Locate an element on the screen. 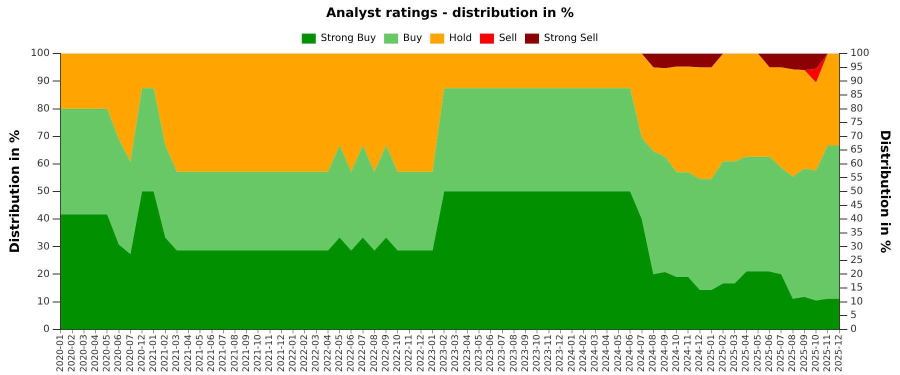 The height and width of the screenshot is (375, 900). x-tick-label: 2024-06 is located at coordinates (630, 353).